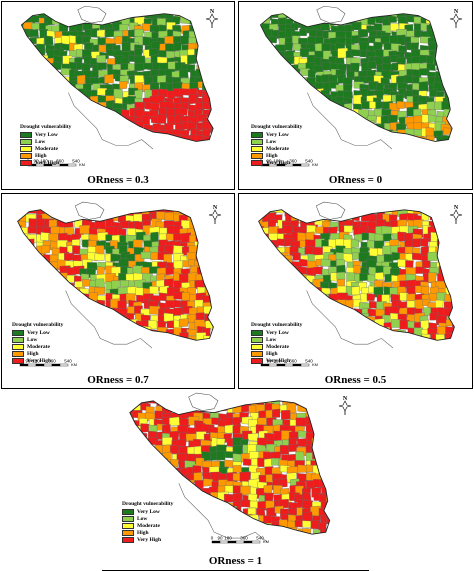 The image size is (474, 571). What do you see at coordinates (212, 12) in the screenshot?
I see `north-letter: N` at bounding box center [212, 12].